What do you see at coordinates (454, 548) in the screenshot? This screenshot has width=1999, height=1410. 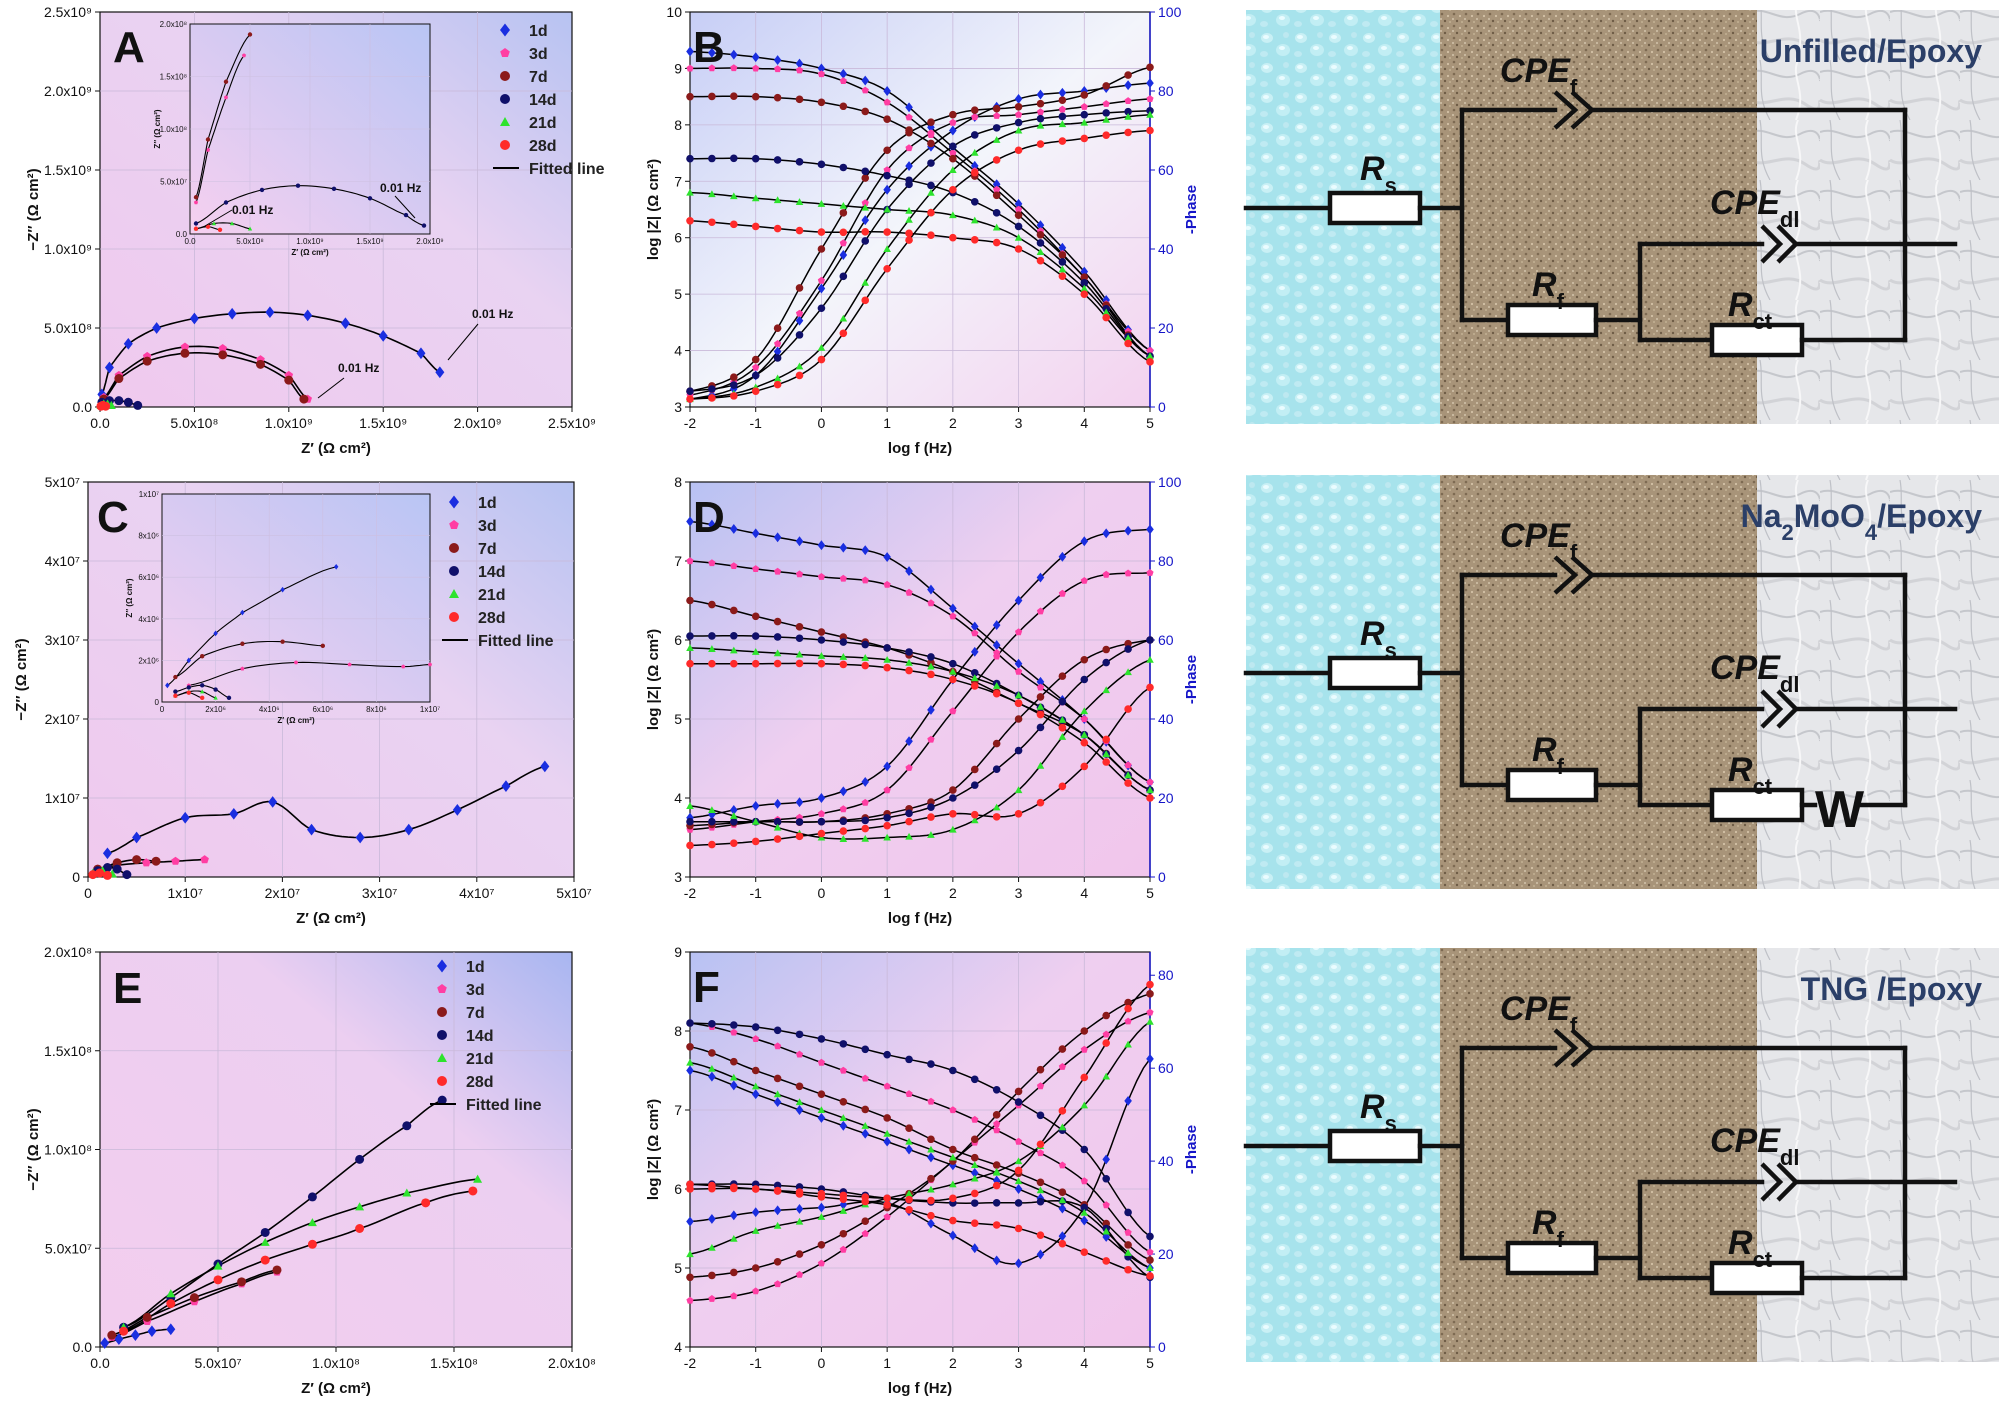 I see `legend-marker-7d` at bounding box center [454, 548].